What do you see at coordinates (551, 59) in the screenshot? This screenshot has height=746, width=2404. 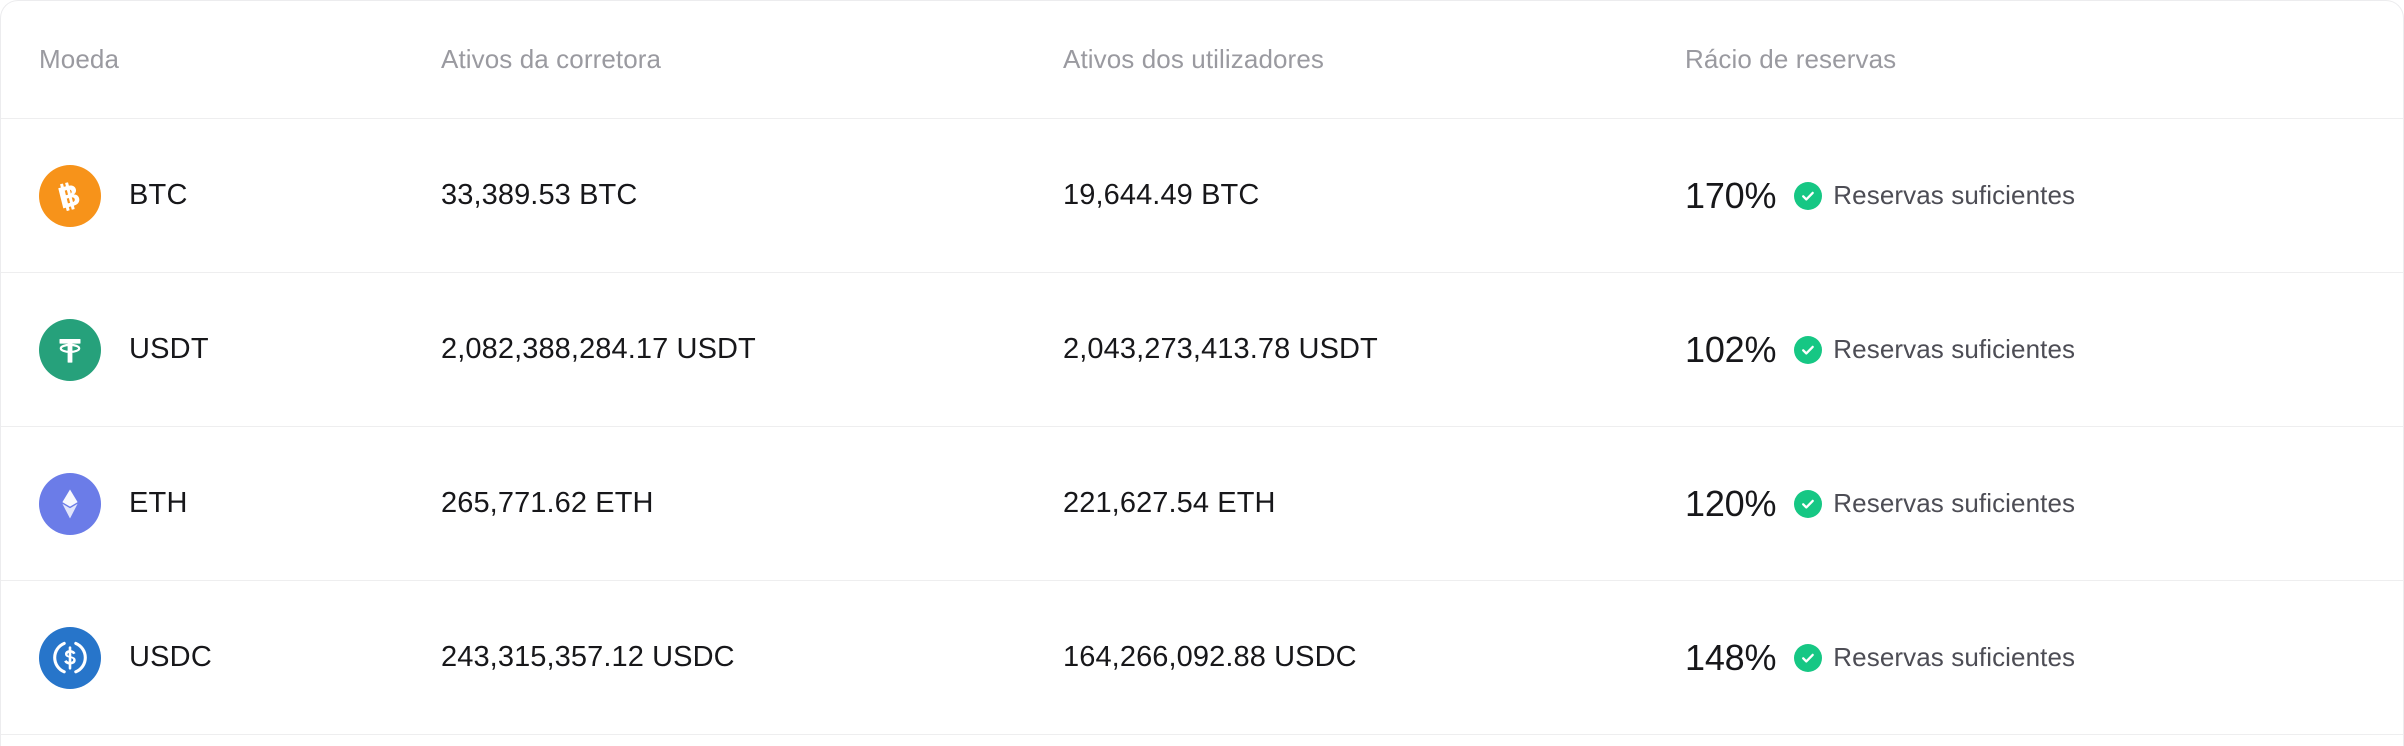 I see `column-header-broker-assets: Ativos da corretora` at bounding box center [551, 59].